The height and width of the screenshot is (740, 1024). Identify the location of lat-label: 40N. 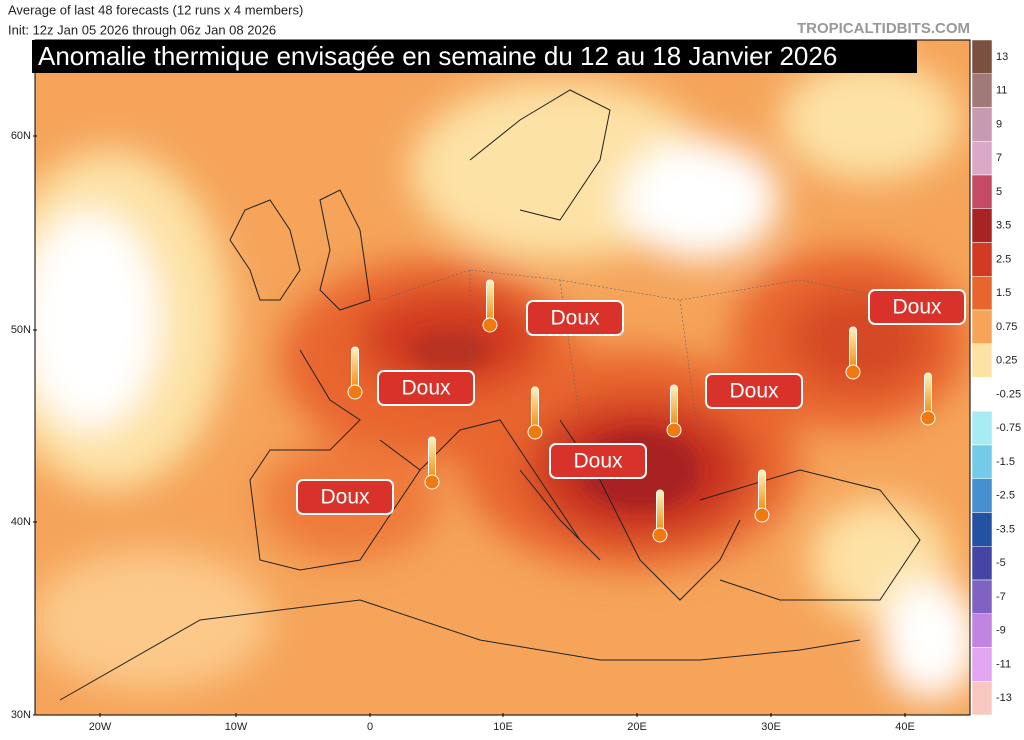
(21, 522).